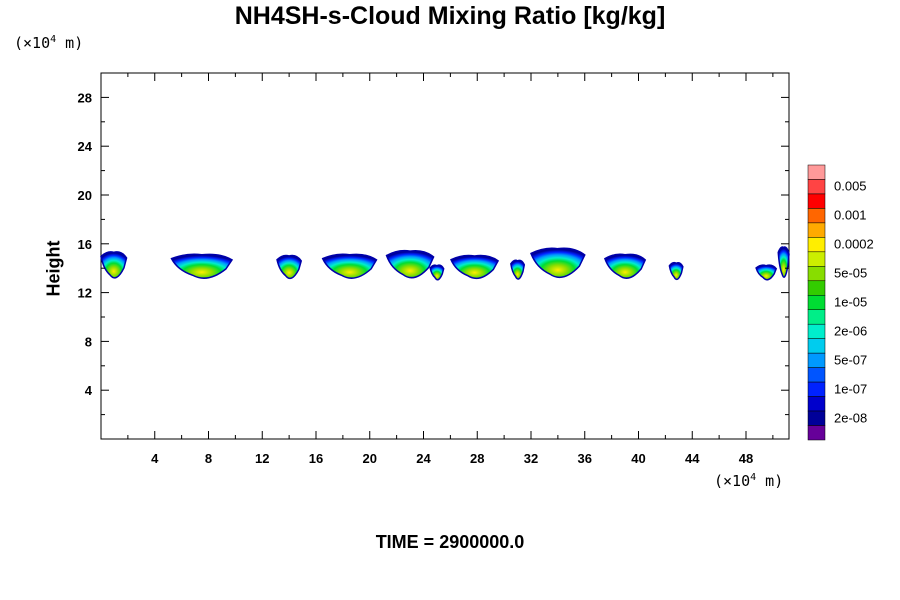 The width and height of the screenshot is (900, 600). I want to click on x-tick-label: 40, so click(638, 458).